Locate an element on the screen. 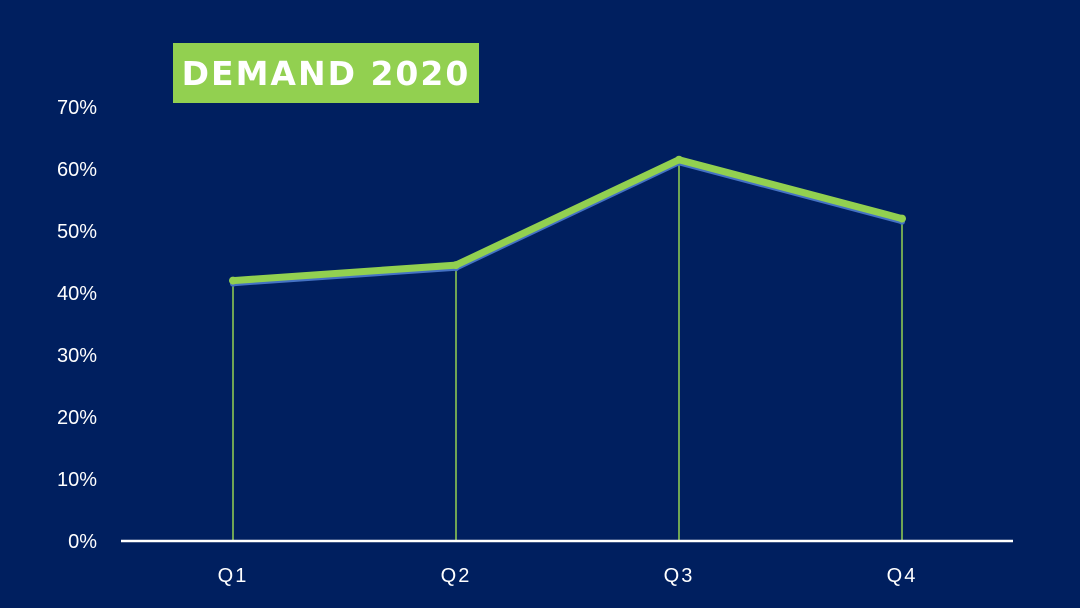  y-tick-label: 10% is located at coordinates (77, 480).